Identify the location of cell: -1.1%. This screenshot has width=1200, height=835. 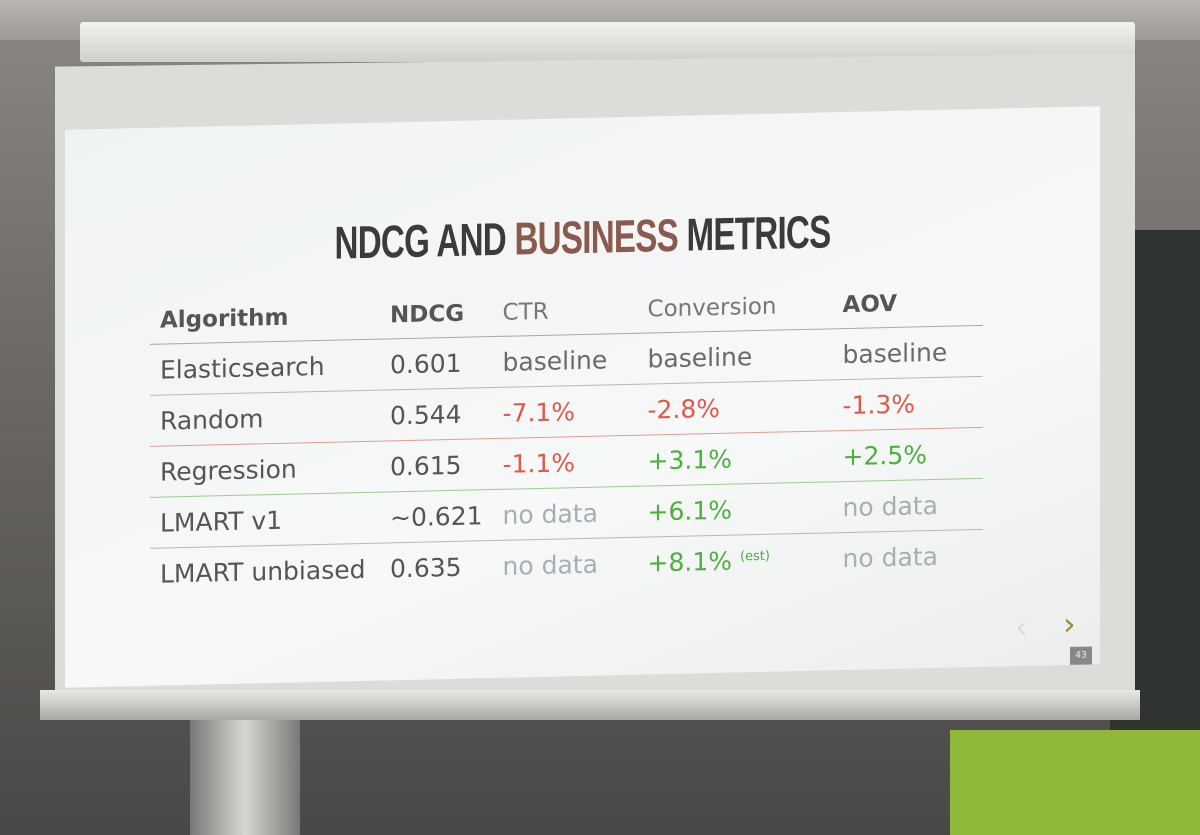
(565, 462).